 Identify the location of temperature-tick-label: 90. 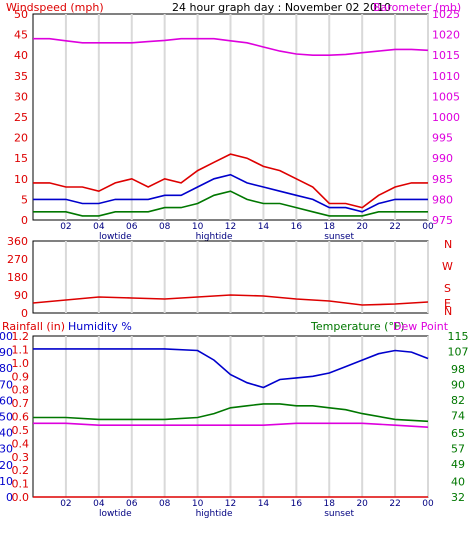
(458, 384).